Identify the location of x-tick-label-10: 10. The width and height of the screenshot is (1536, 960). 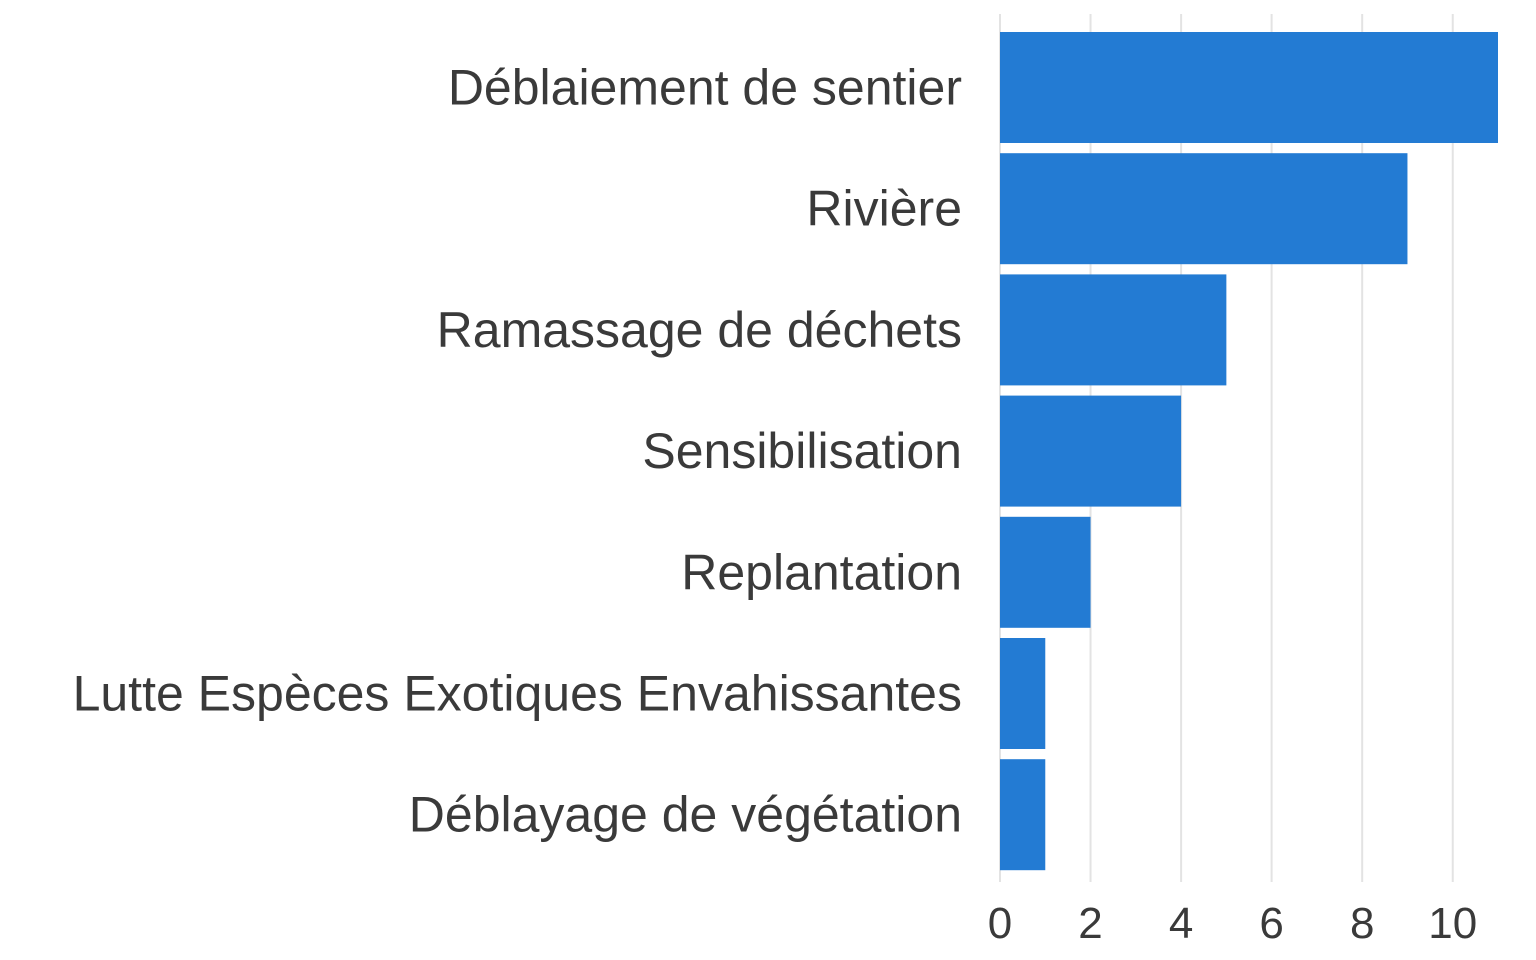
(1452, 923).